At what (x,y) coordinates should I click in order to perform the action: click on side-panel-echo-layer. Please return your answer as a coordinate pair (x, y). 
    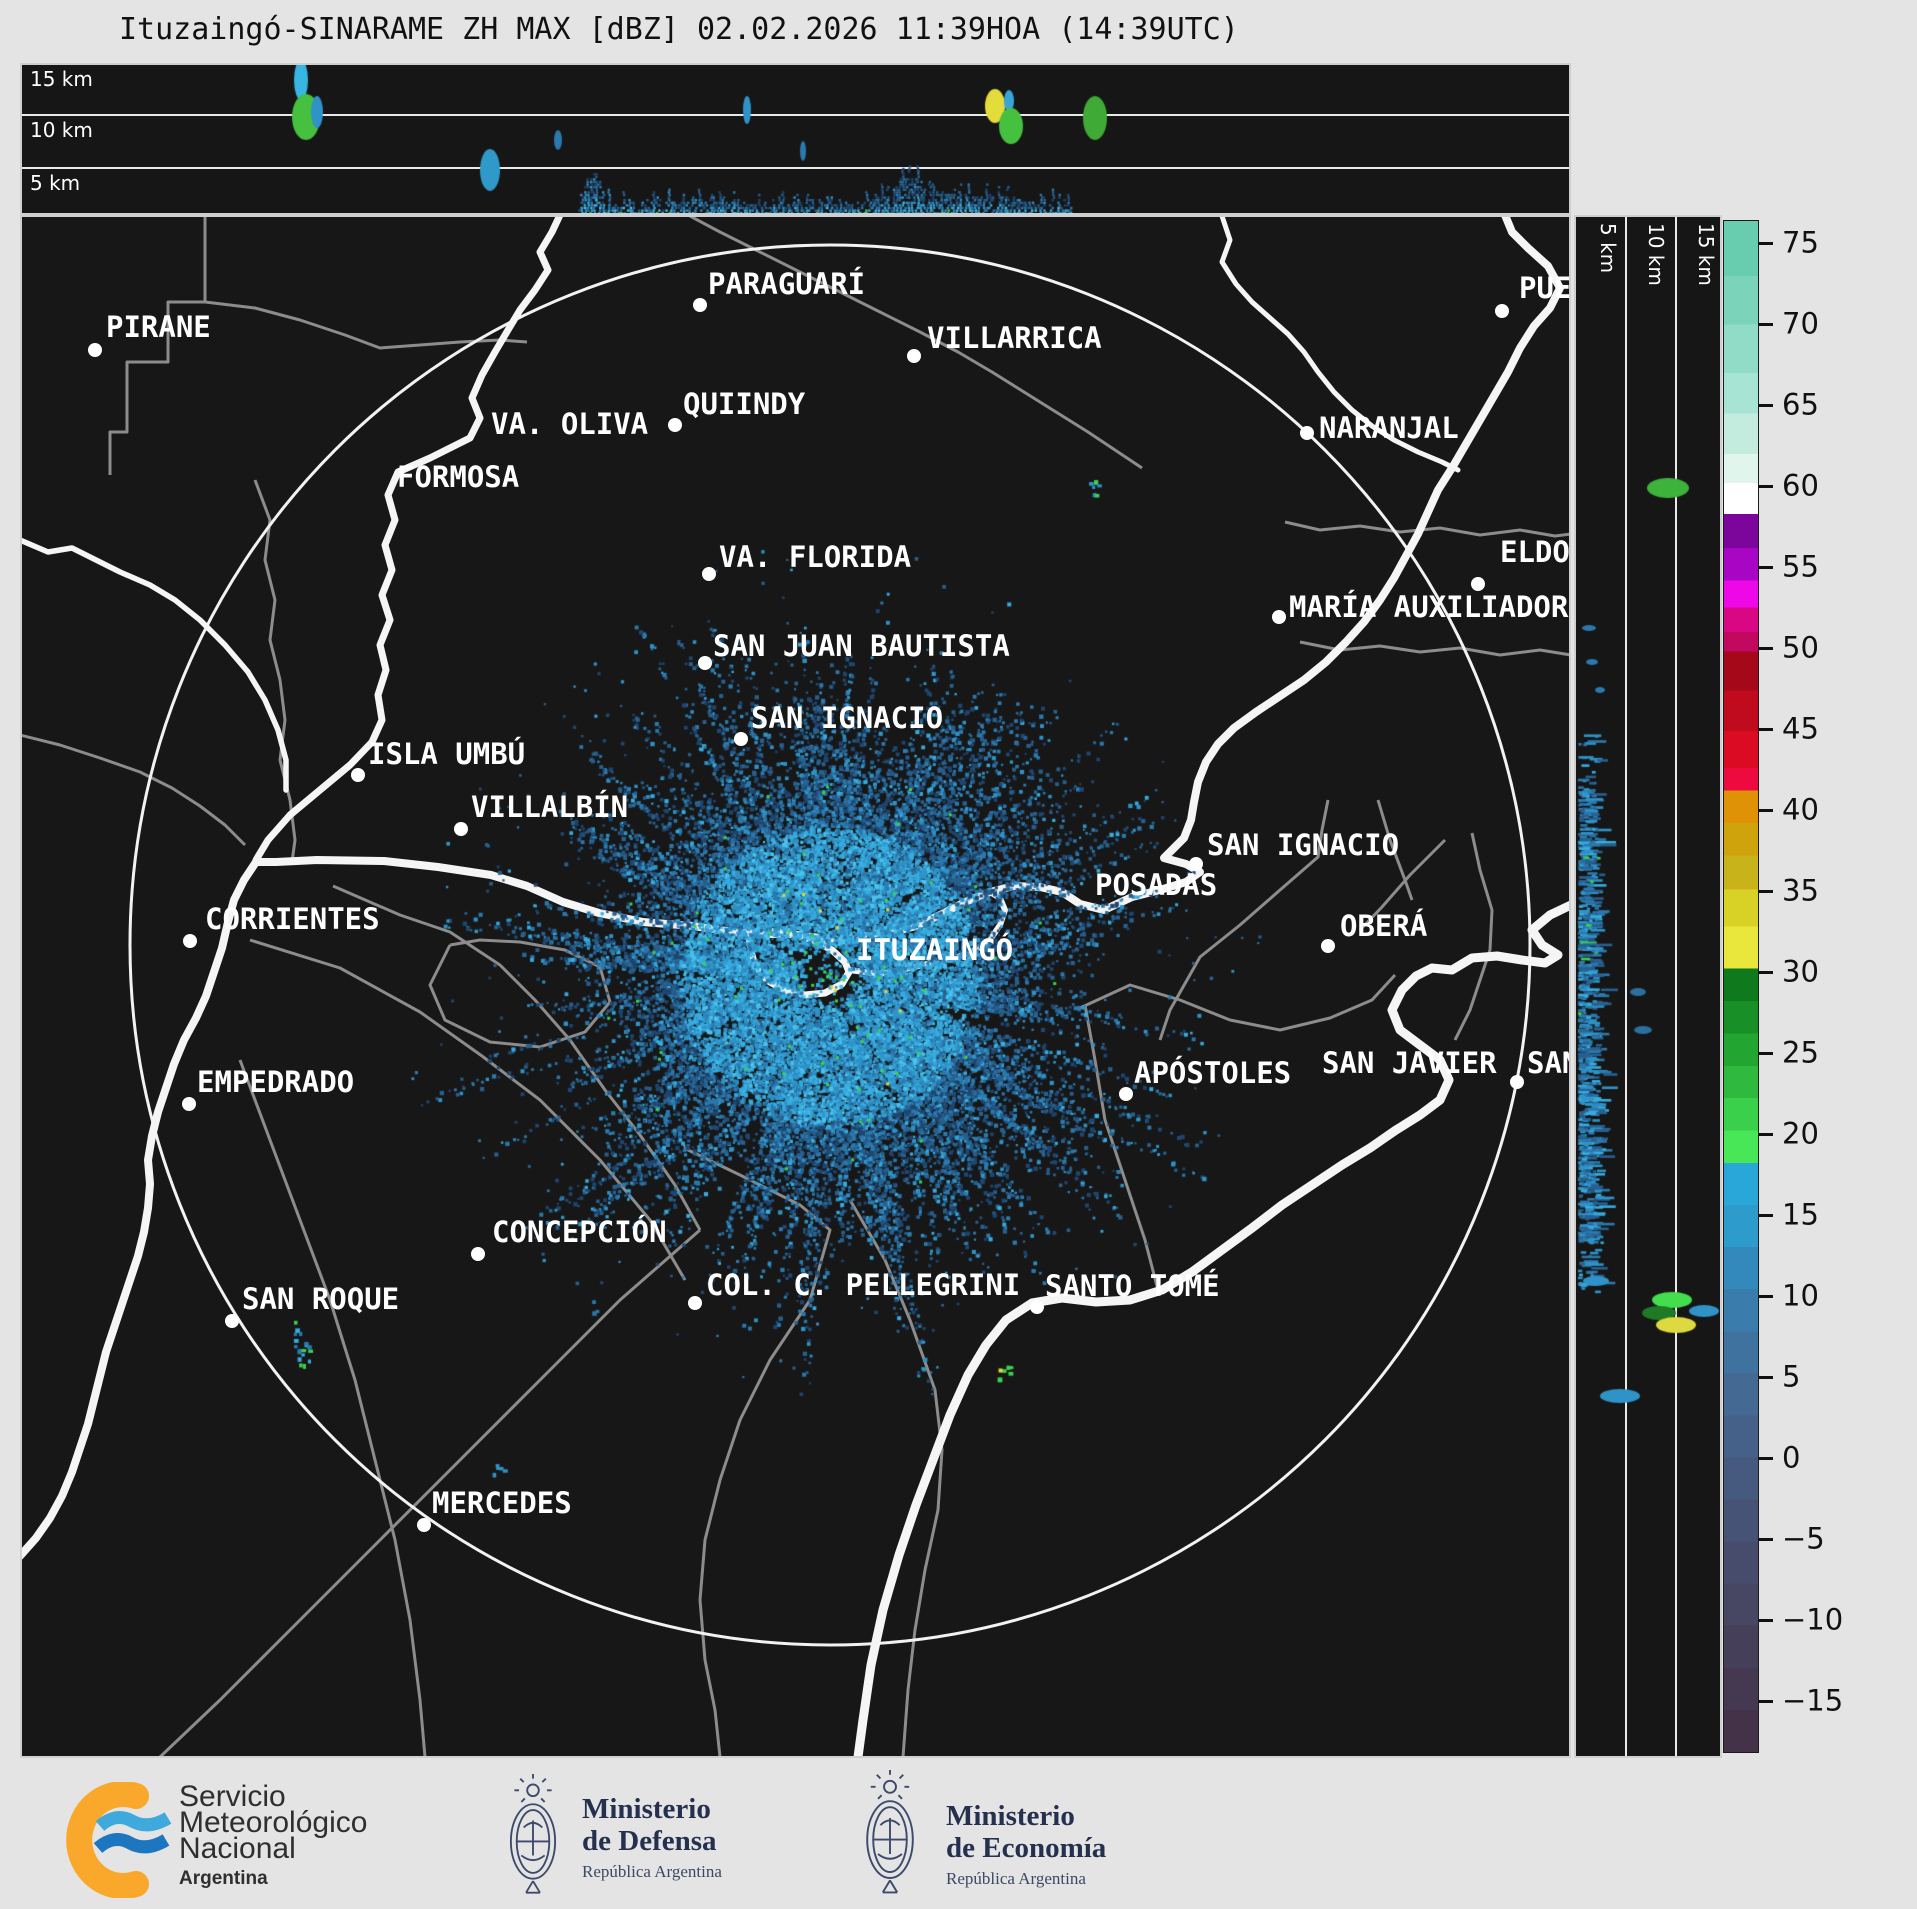
    Looking at the image, I should click on (1648, 986).